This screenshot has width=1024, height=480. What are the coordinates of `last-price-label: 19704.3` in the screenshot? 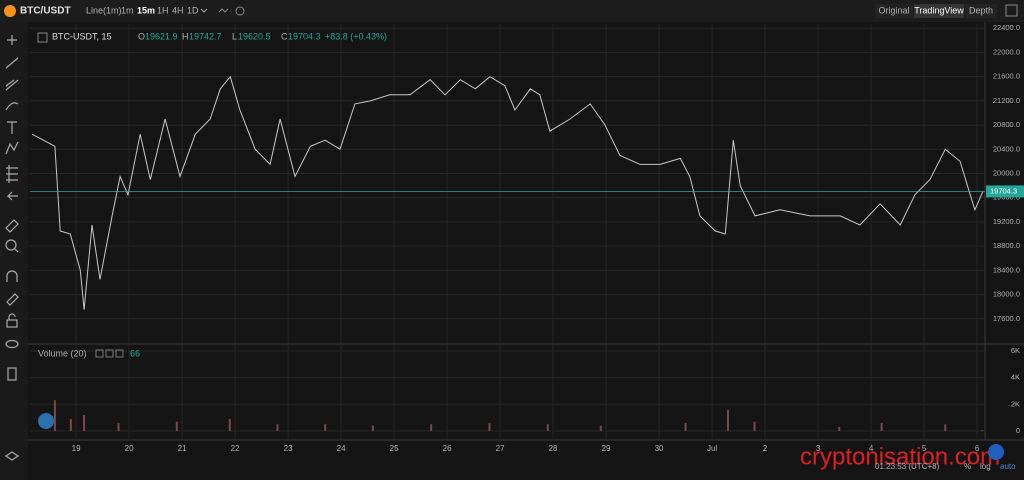 It's located at (1003, 190).